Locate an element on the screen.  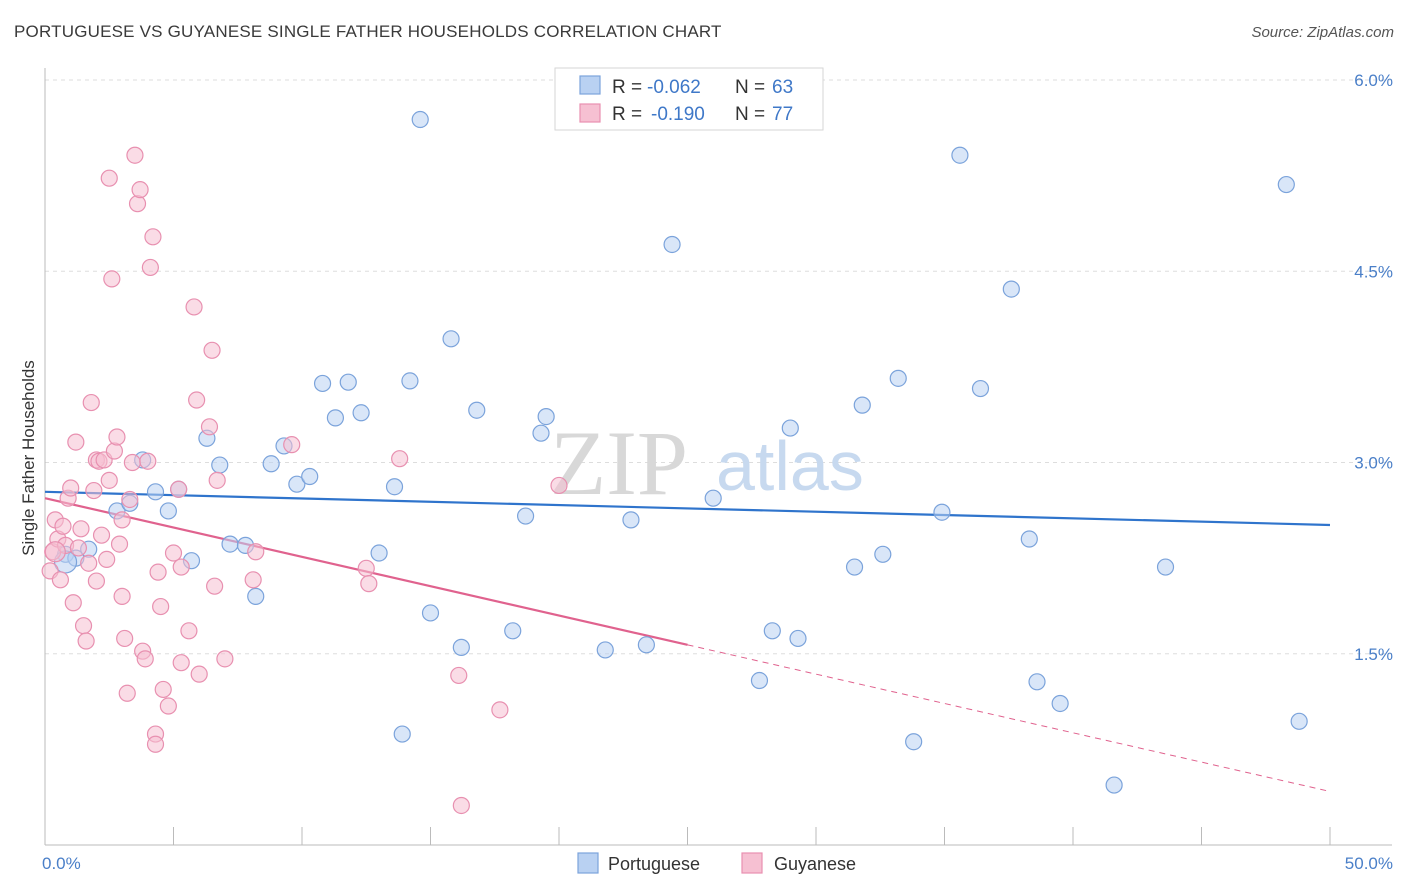
legend-n-value-1: 63 is located at coordinates (782, 87).